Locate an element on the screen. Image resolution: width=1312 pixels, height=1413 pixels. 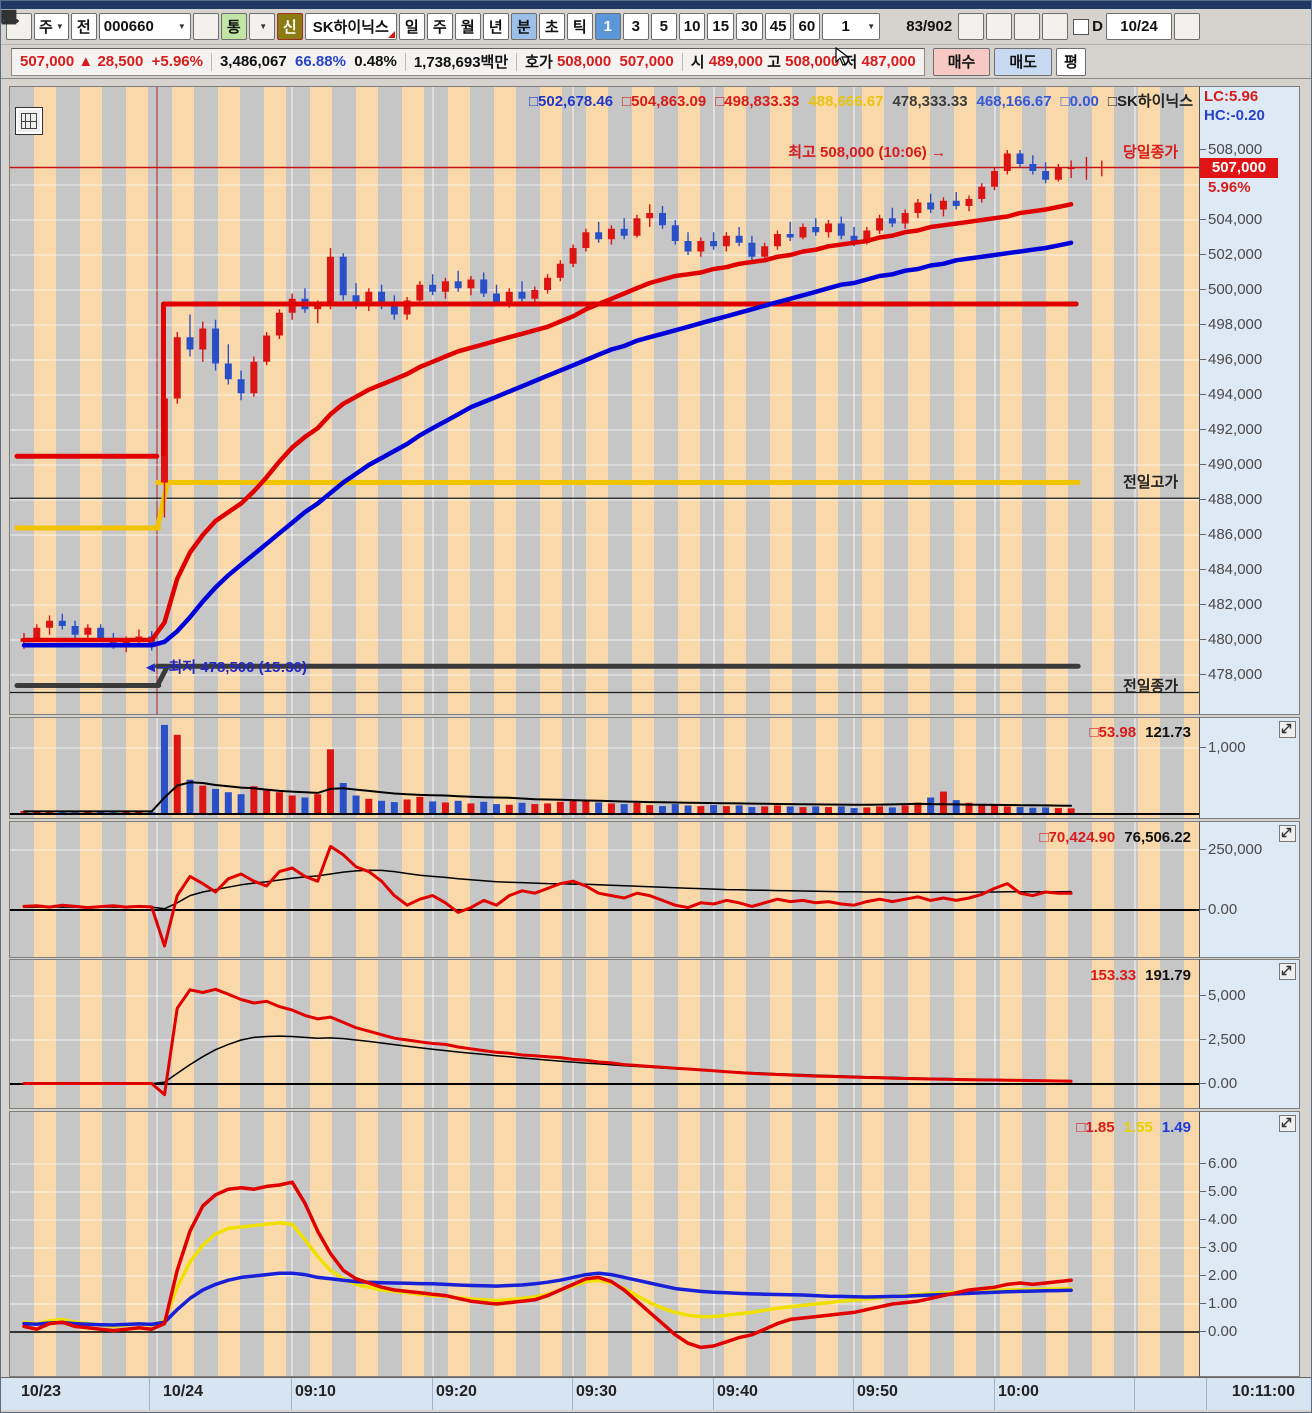
line-tool-icon is located at coordinates (507, 25).